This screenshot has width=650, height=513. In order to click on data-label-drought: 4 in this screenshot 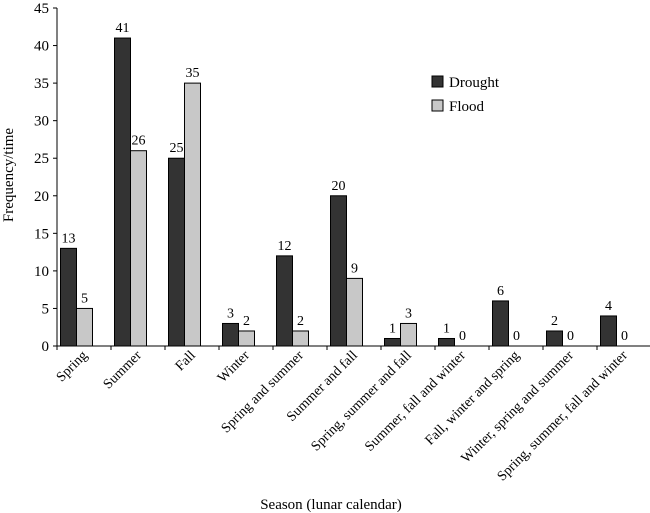, I will do `click(608, 306)`.